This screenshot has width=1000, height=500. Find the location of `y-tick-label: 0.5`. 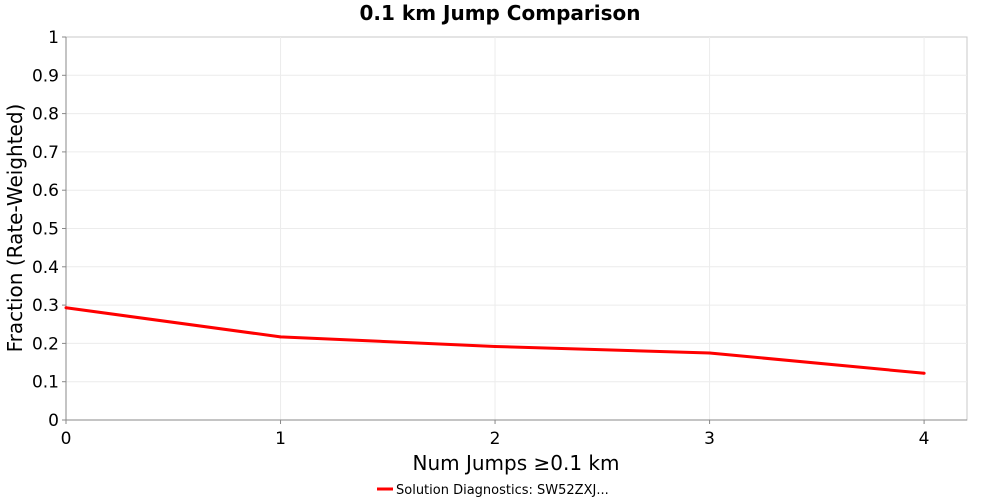

y-tick-label: 0.5 is located at coordinates (45, 230).